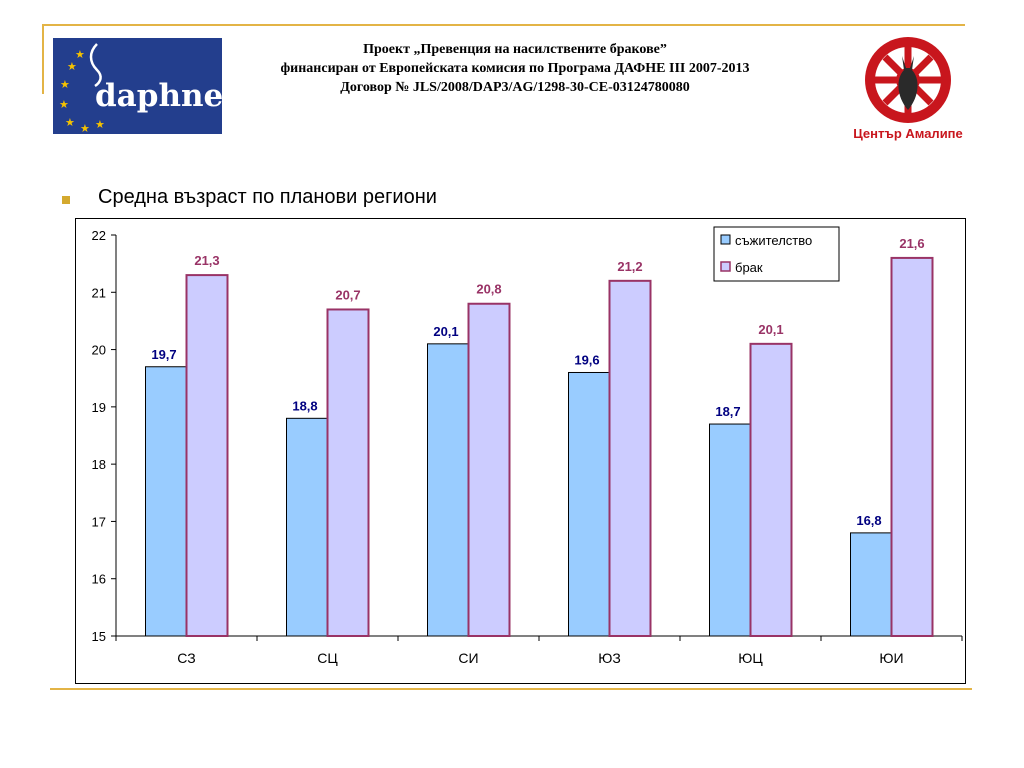 The image size is (1024, 768). I want to click on amalipe-caption: Център Амалипе, so click(908, 133).